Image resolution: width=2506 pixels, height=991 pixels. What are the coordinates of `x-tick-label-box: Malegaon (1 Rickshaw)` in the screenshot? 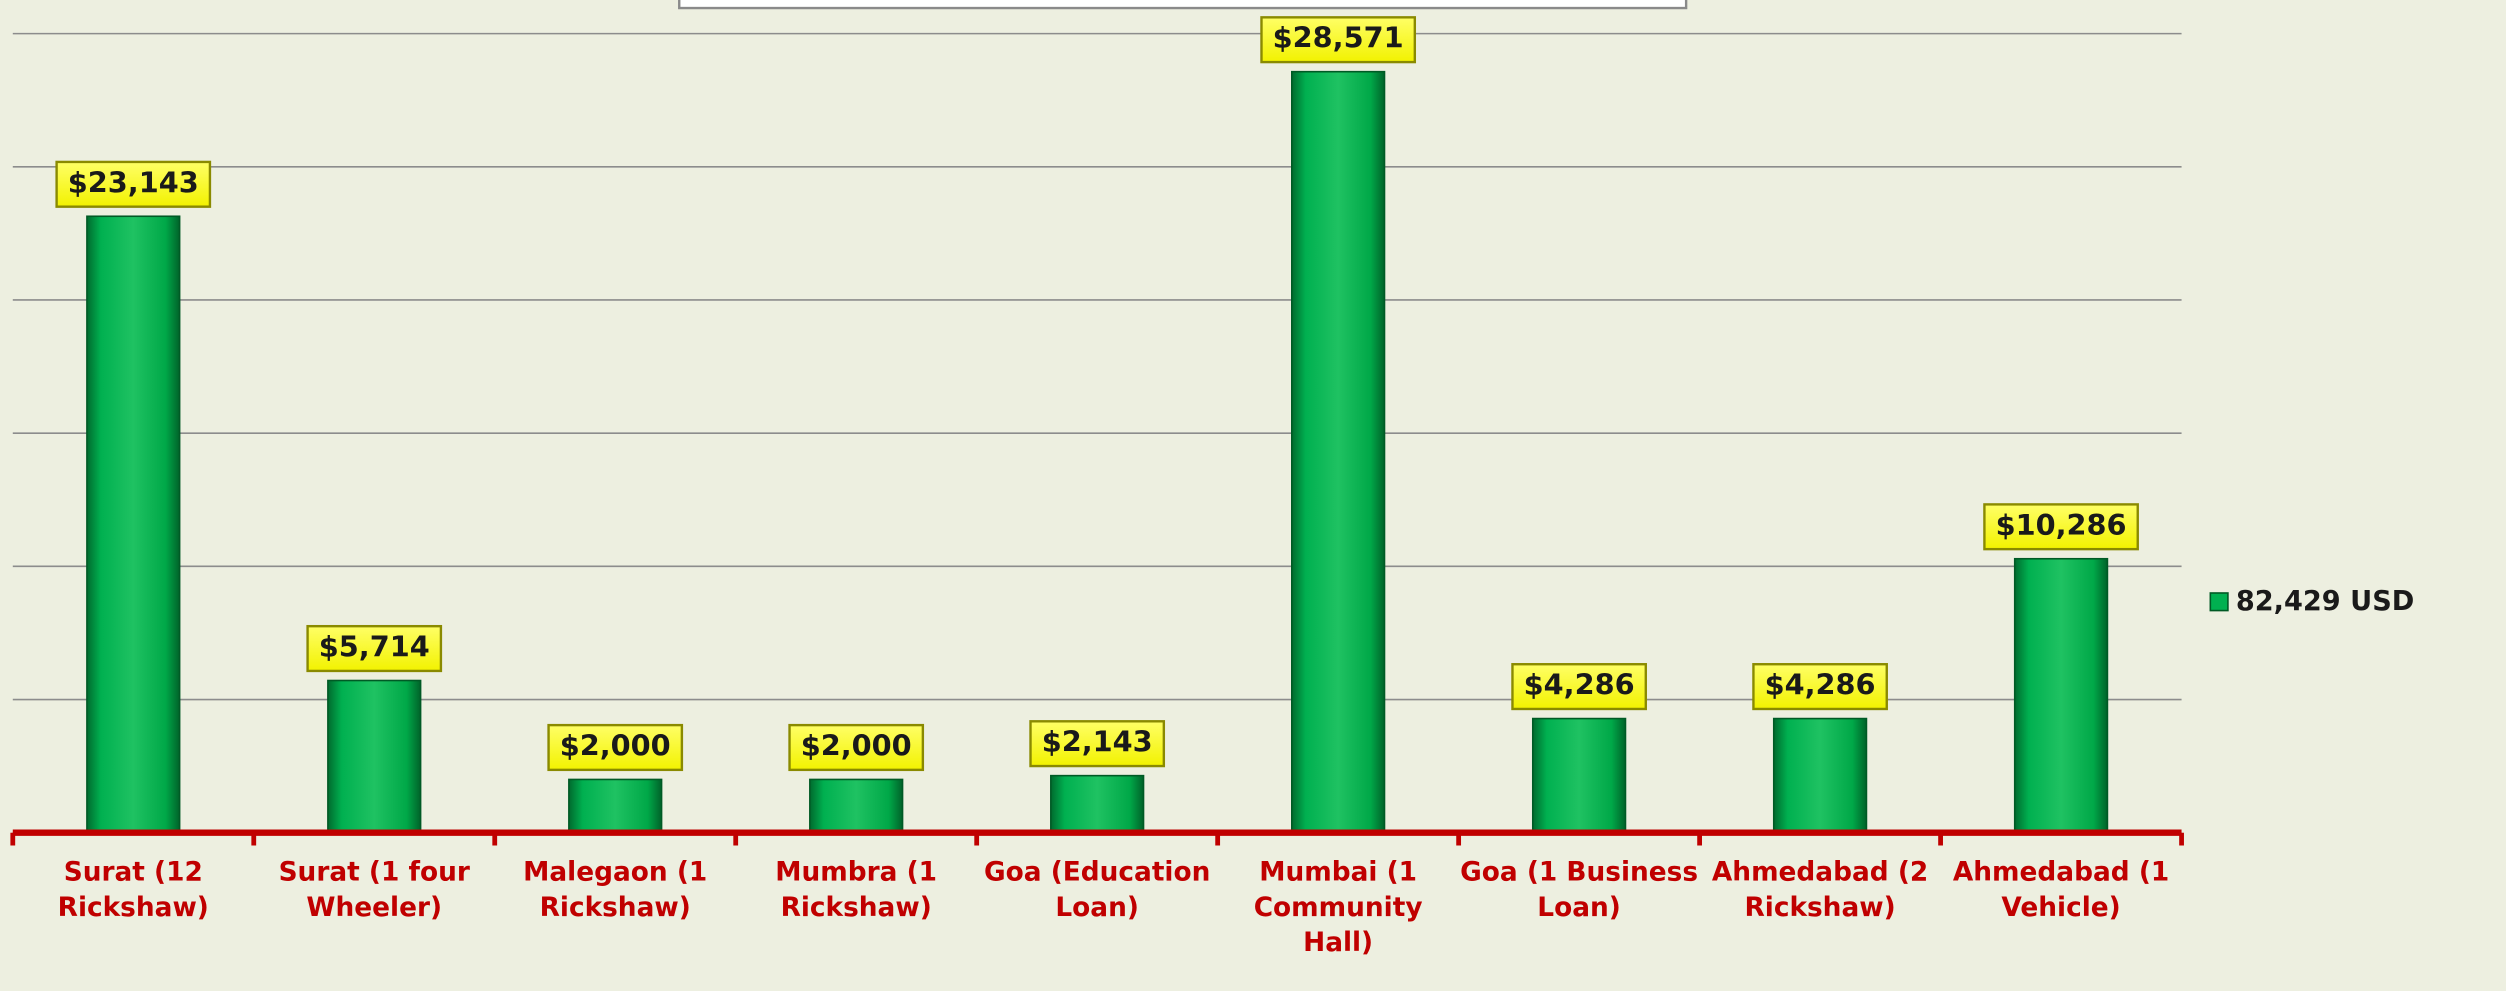 It's located at (615, 889).